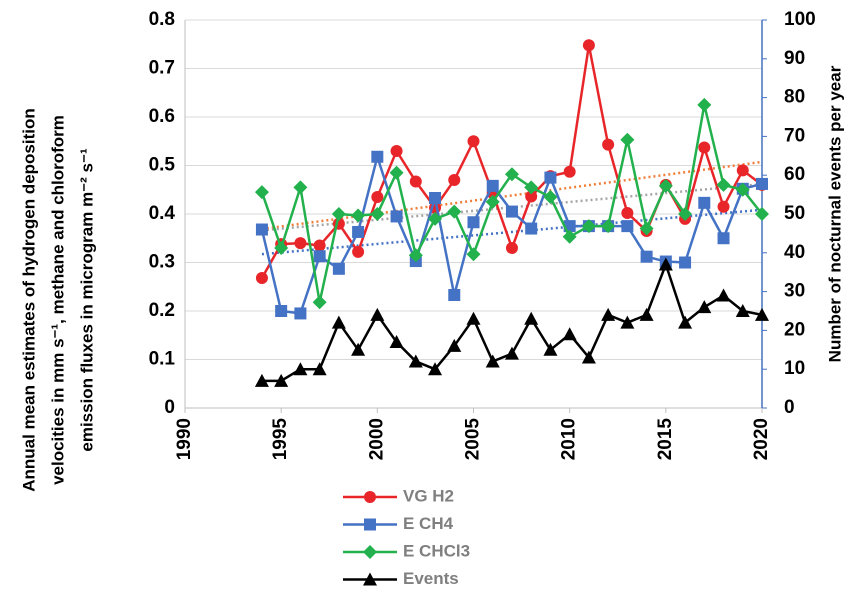 The width and height of the screenshot is (852, 594). Describe the element at coordinates (794, 97) in the screenshot. I see `y2-tick-label: 80` at that location.